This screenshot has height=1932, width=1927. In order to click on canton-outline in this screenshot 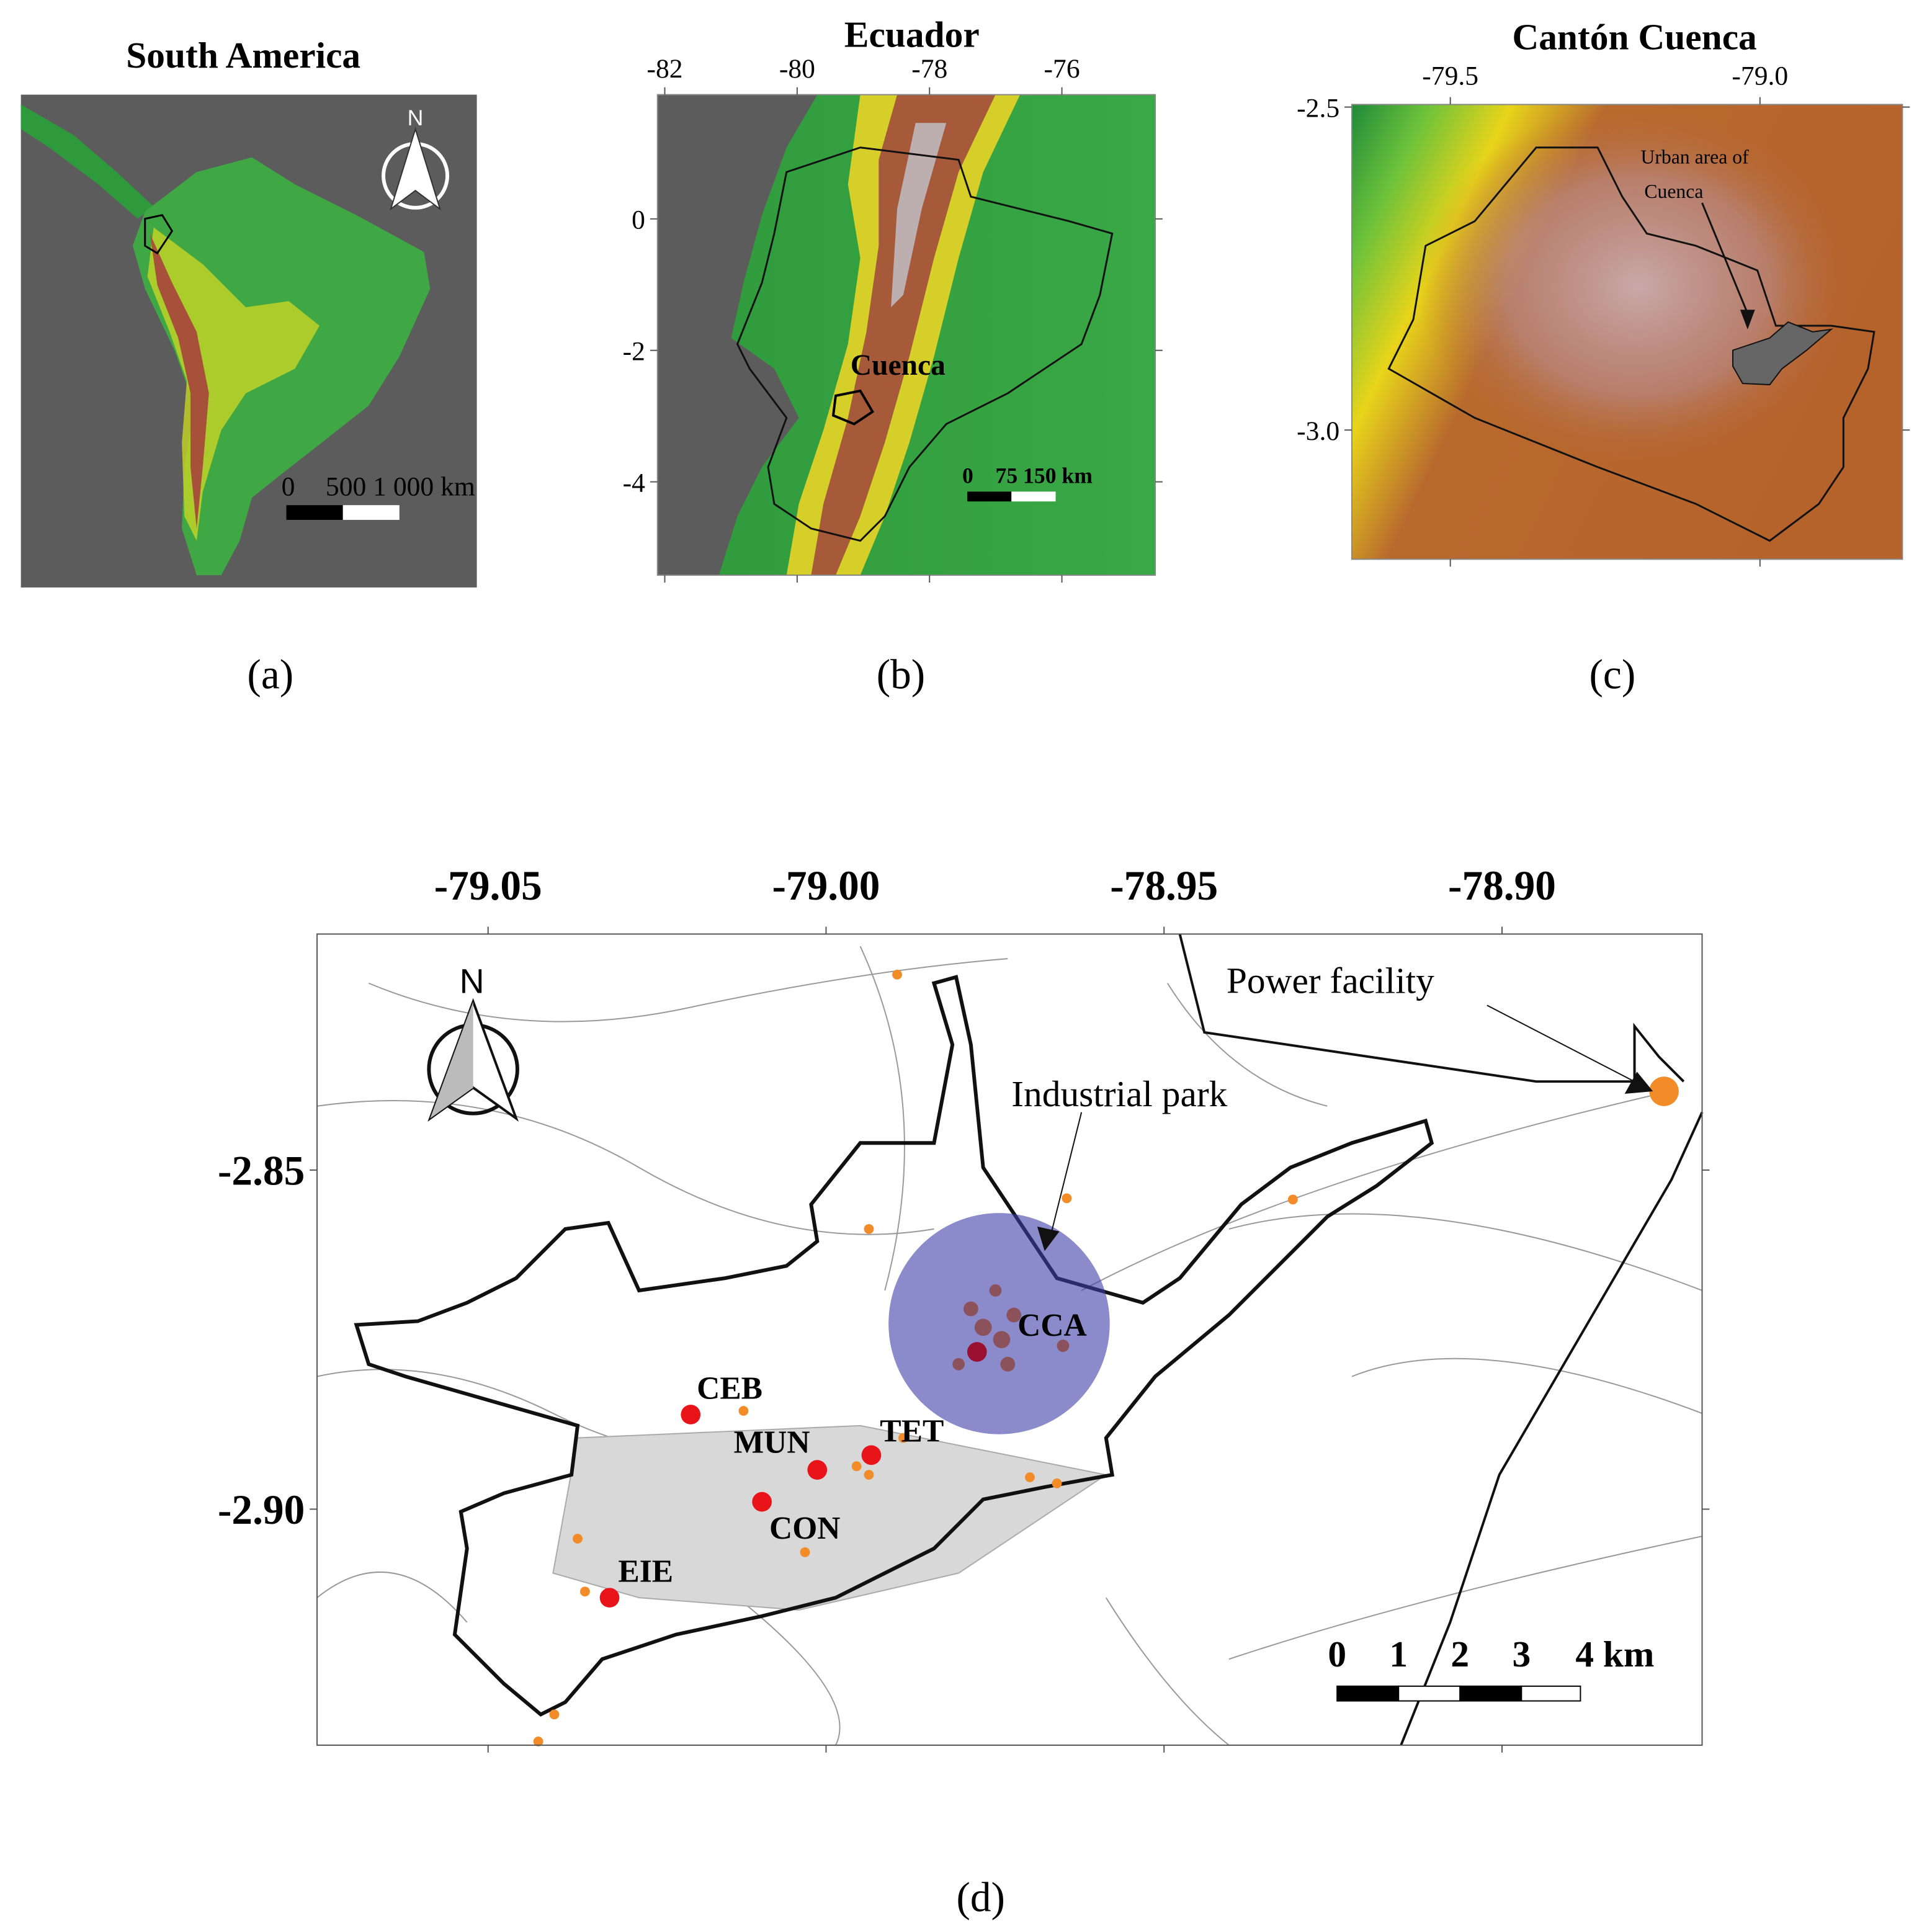, I will do `click(1631, 344)`.